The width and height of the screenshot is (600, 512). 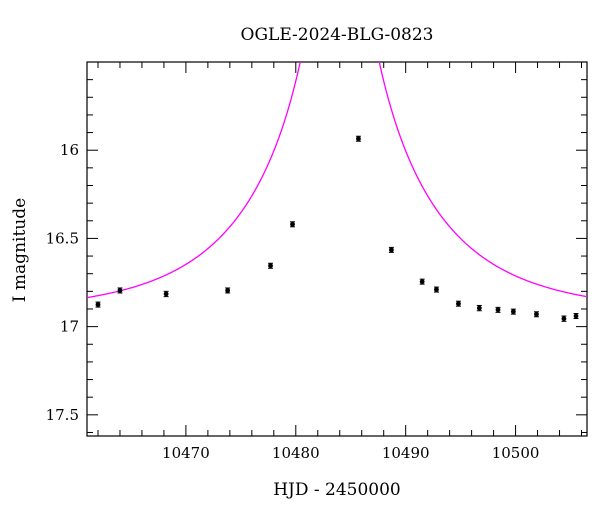 What do you see at coordinates (20, 250) in the screenshot?
I see `y-axis-label: I magnitude` at bounding box center [20, 250].